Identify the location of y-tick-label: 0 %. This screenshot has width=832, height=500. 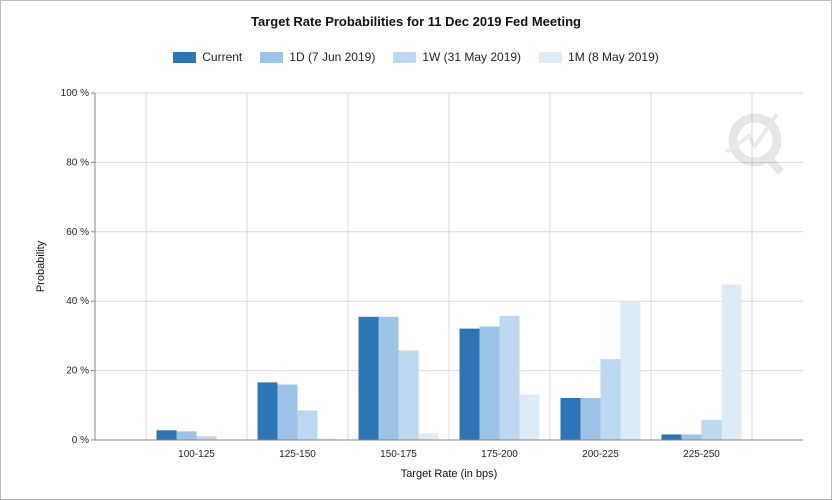
(80, 440).